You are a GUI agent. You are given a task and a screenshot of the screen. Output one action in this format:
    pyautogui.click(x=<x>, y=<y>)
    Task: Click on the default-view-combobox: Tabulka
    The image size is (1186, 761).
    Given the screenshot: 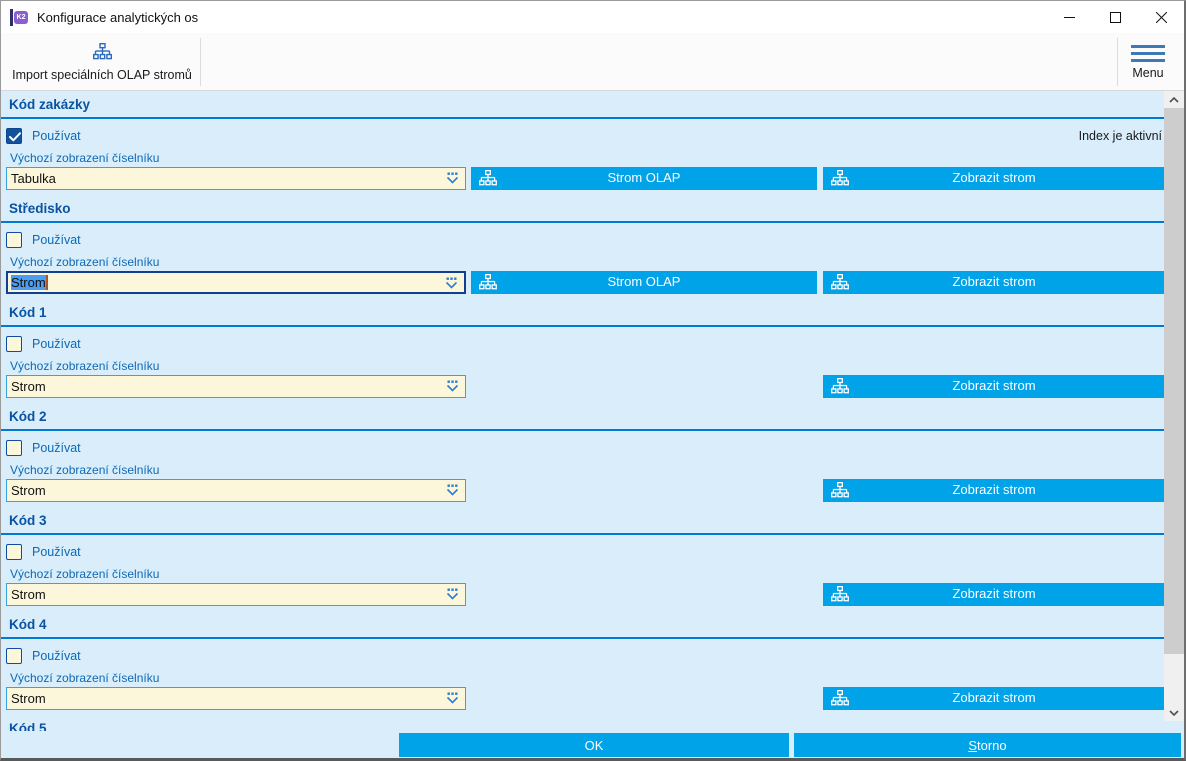 What is the action you would take?
    pyautogui.click(x=236, y=178)
    